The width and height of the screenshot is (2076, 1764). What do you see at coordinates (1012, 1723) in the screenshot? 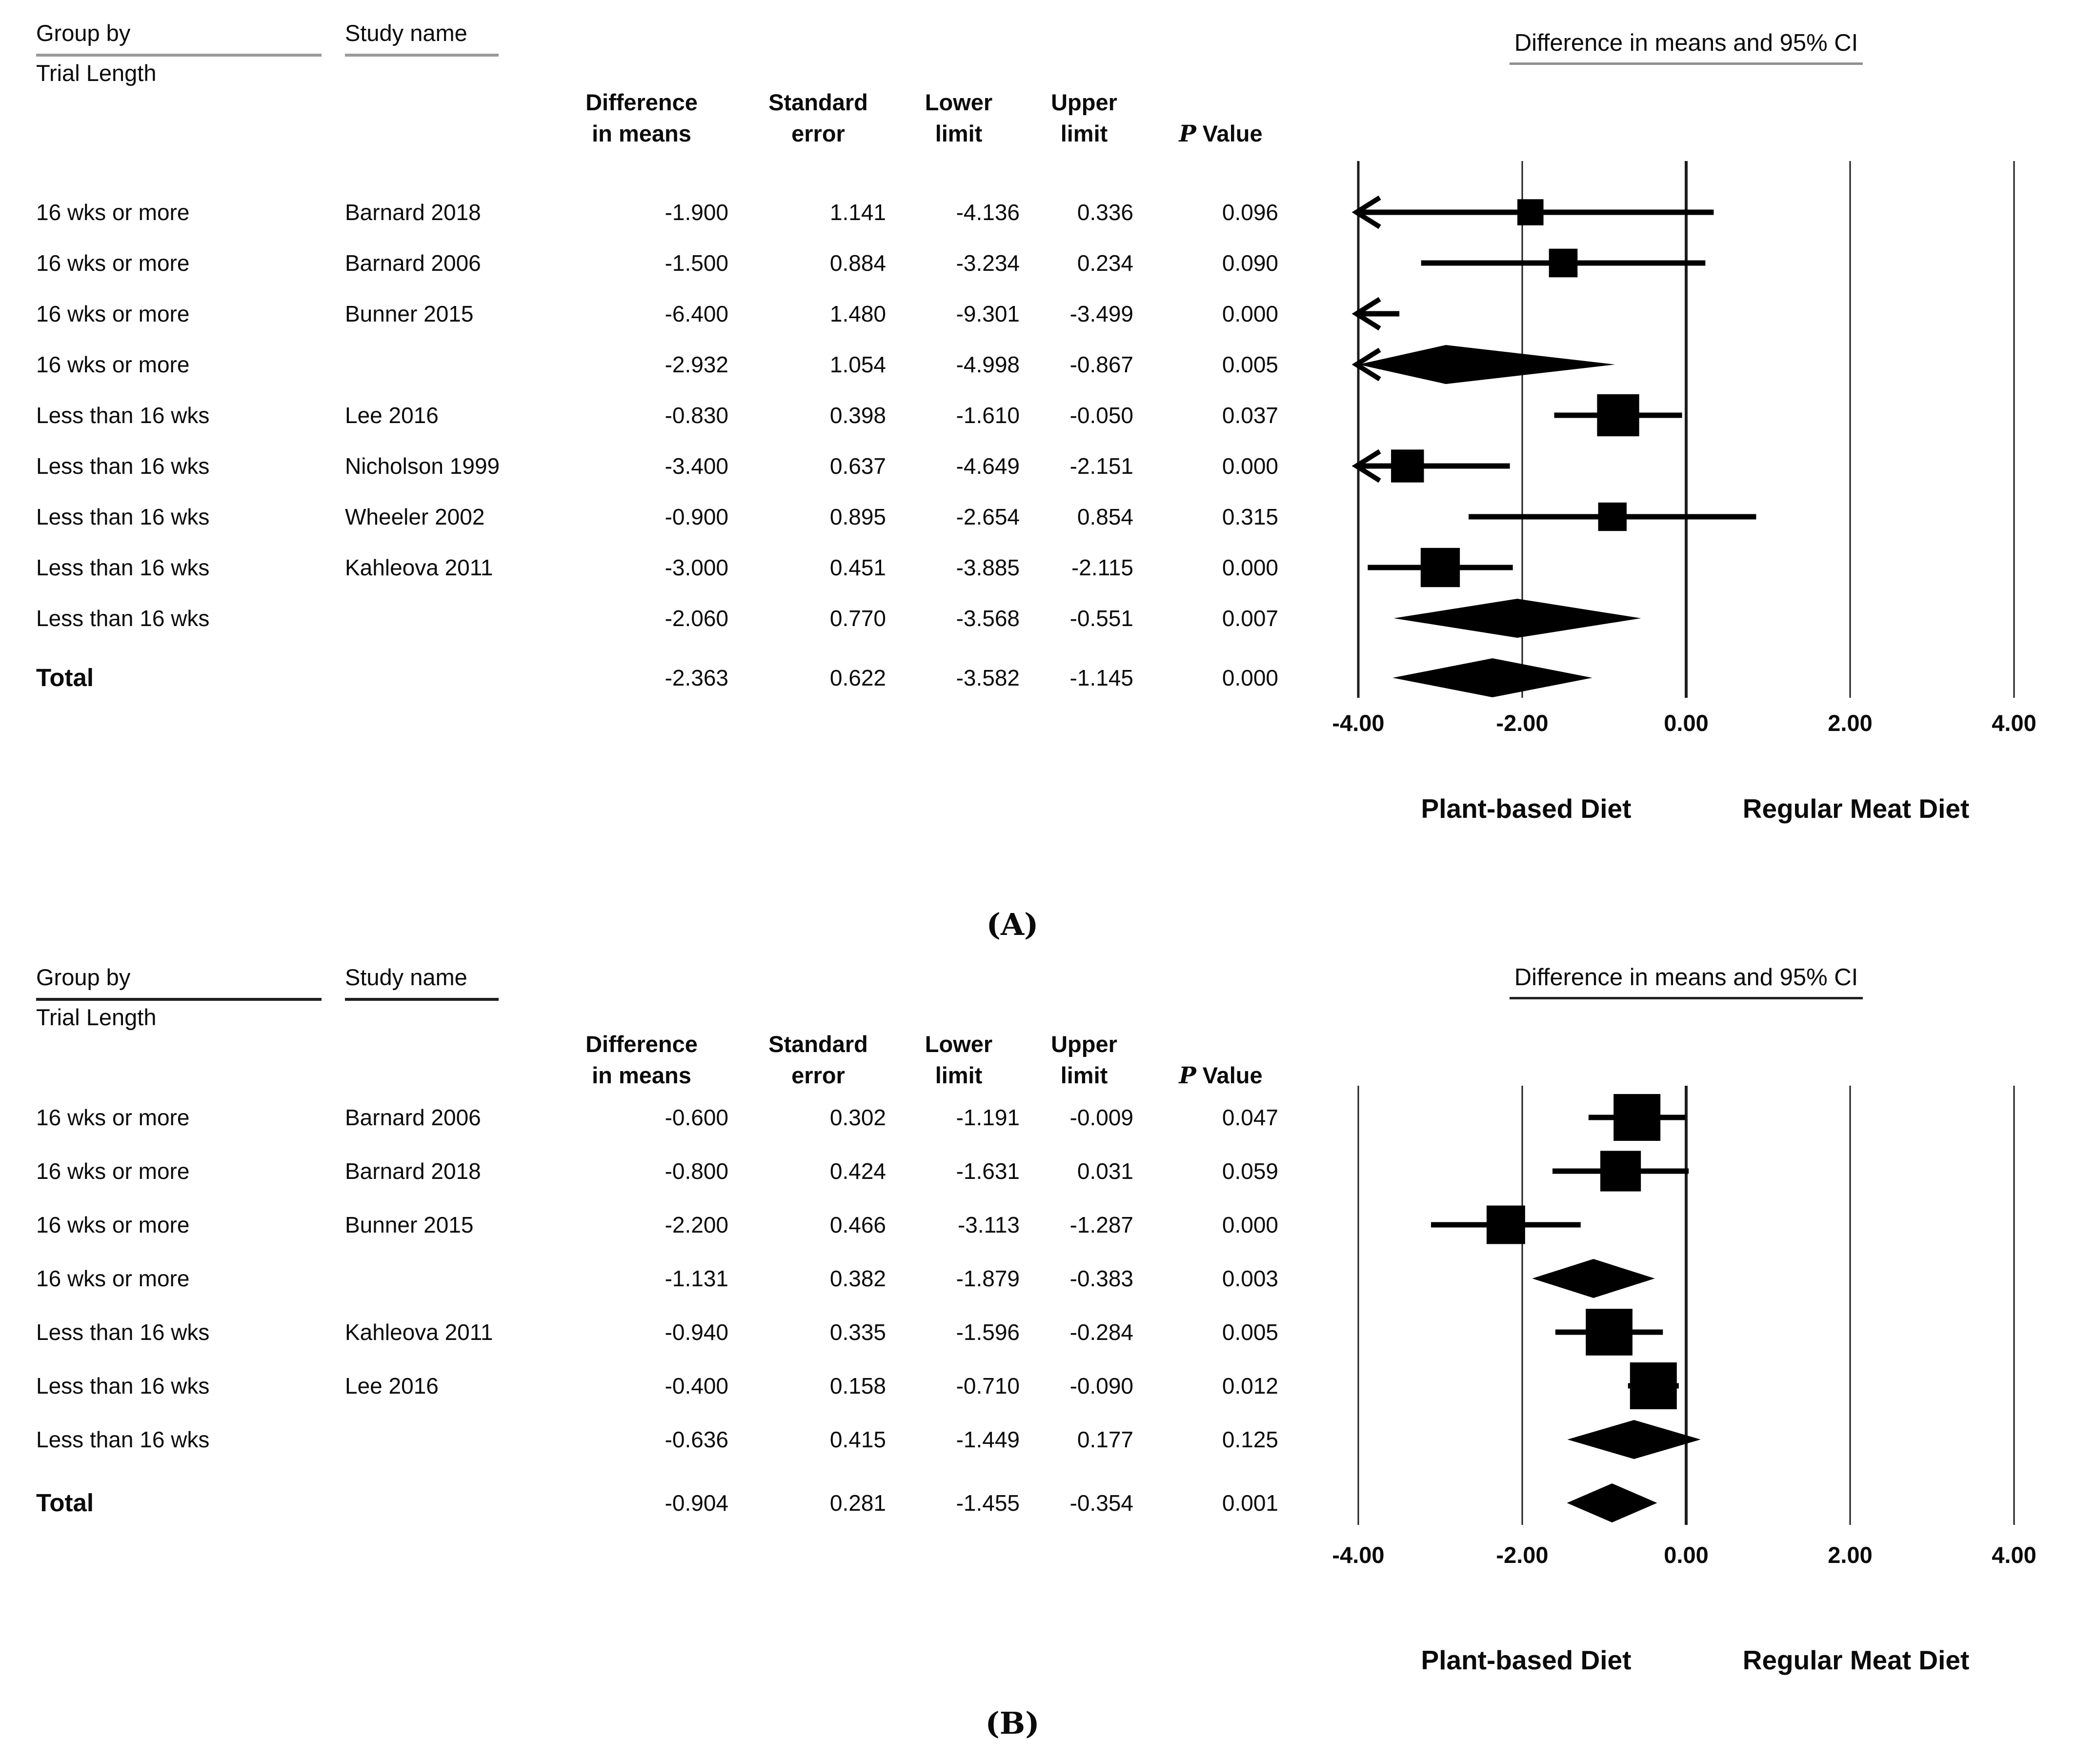
I see `panel-b-caption: (B)` at bounding box center [1012, 1723].